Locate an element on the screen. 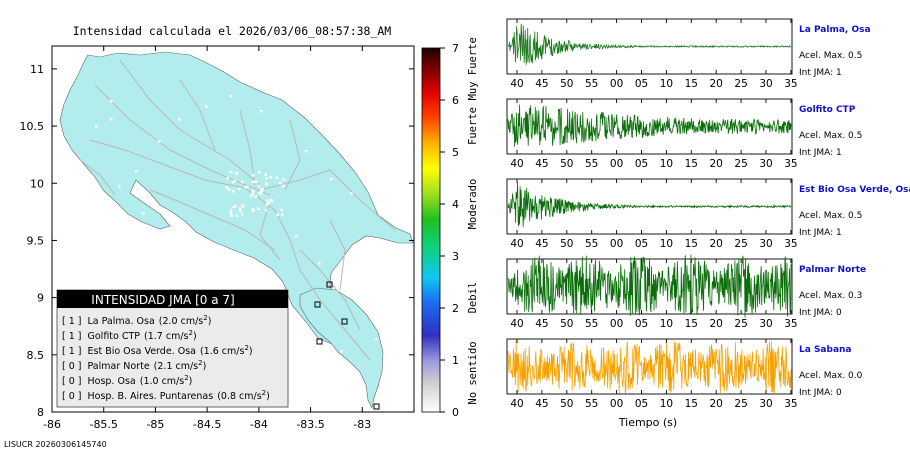 This screenshot has height=464, width=910. station-name: La Sabana is located at coordinates (825, 350).